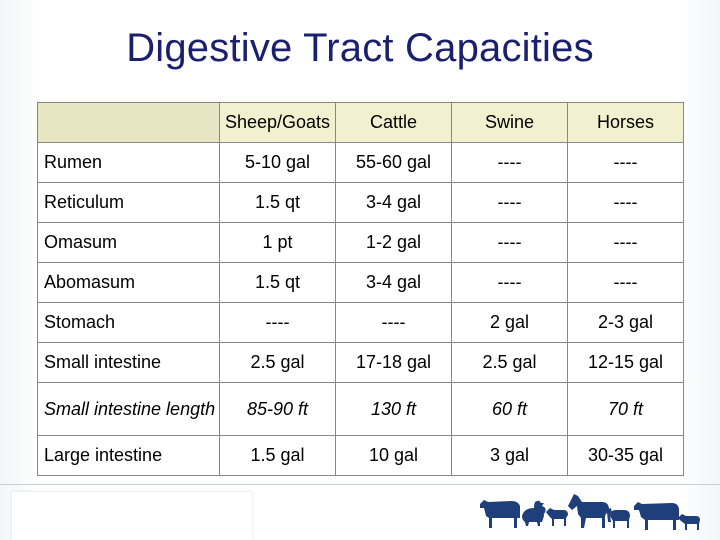 This screenshot has width=720, height=540. Describe the element at coordinates (625, 322) in the screenshot. I see `table-cell: 2-3 gal` at that location.